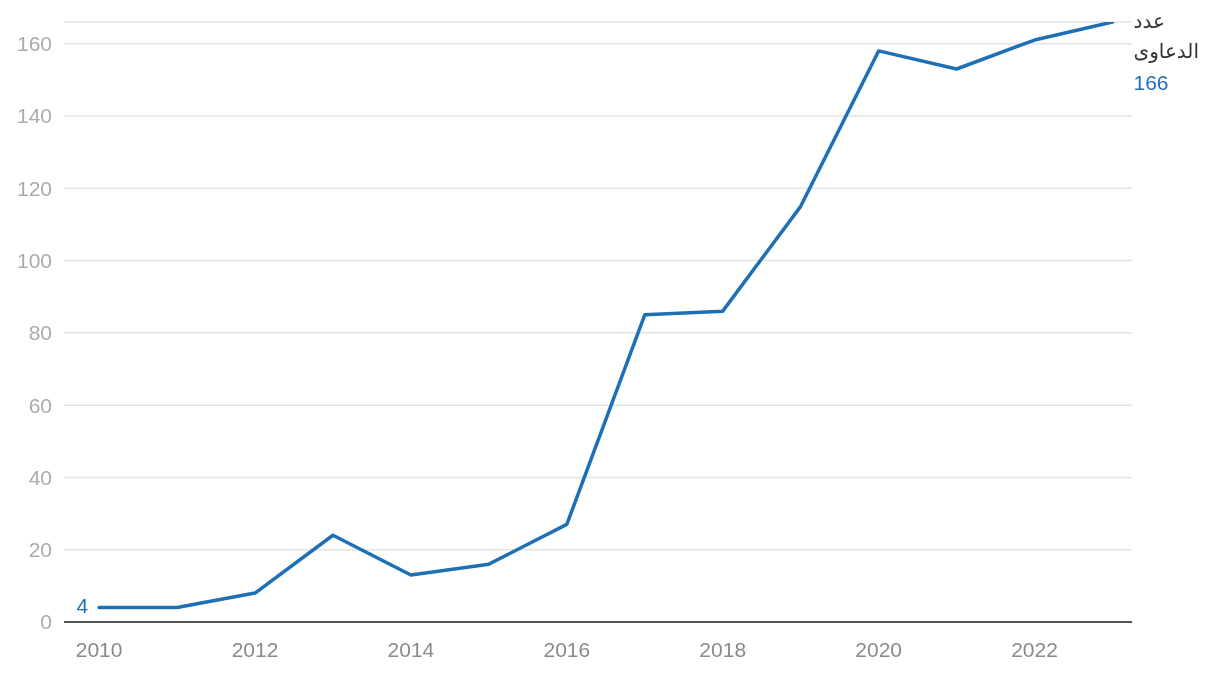  Describe the element at coordinates (255, 649) in the screenshot. I see `x-tick-label: 2012` at that location.